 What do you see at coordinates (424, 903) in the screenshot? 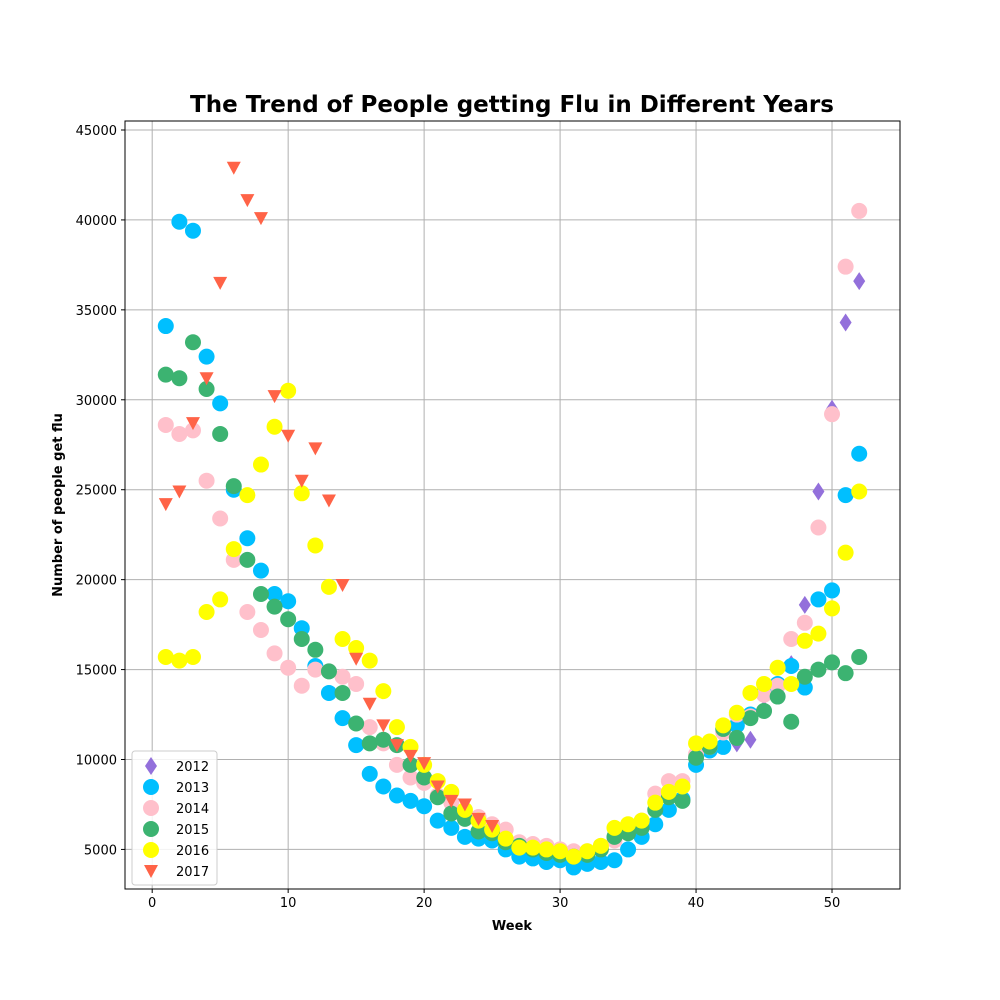
I see `x-tick-label: 20` at bounding box center [424, 903].